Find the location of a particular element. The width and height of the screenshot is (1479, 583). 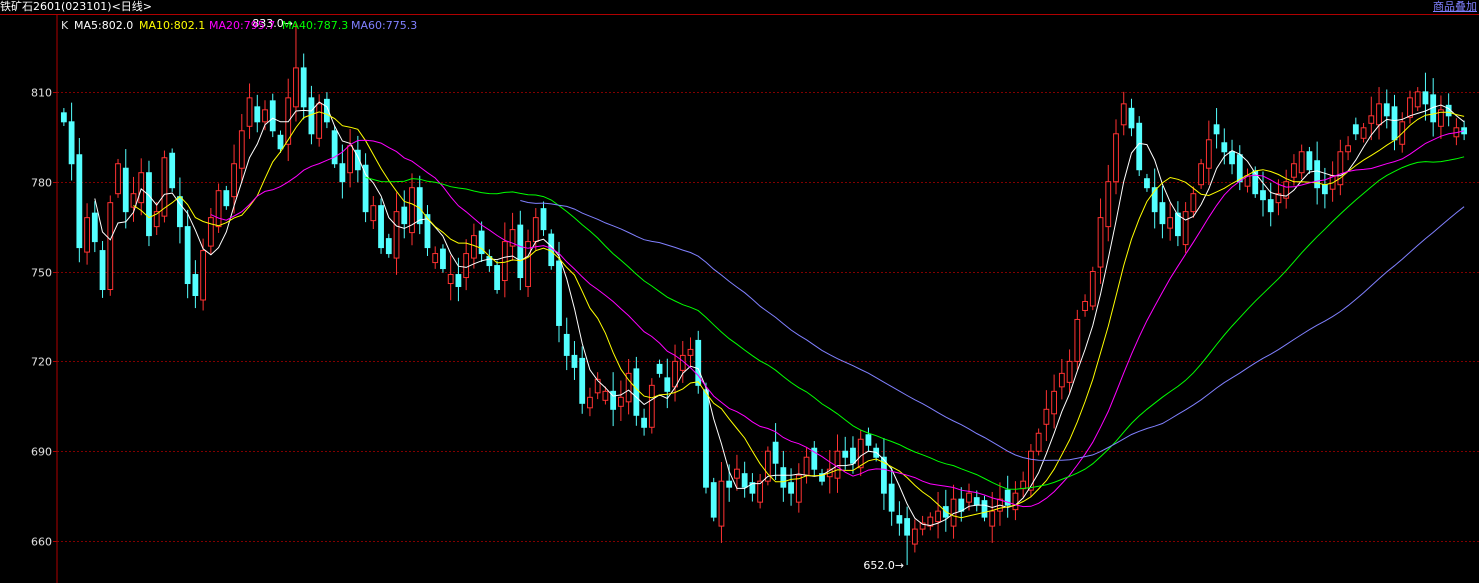

legend-ma20: MA20:795.7 is located at coordinates (242, 25).